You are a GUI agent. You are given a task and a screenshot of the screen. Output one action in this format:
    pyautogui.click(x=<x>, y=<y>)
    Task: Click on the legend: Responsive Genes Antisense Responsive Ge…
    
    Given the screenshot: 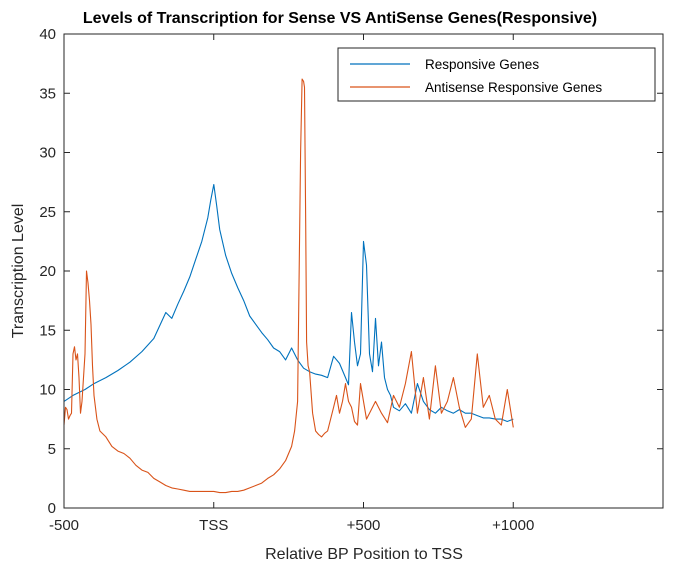 What is the action you would take?
    pyautogui.click(x=496, y=74)
    